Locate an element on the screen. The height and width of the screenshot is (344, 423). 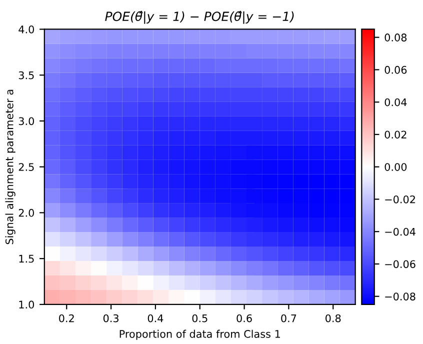
y-tick-label: 1.5 is located at coordinates (26, 258).